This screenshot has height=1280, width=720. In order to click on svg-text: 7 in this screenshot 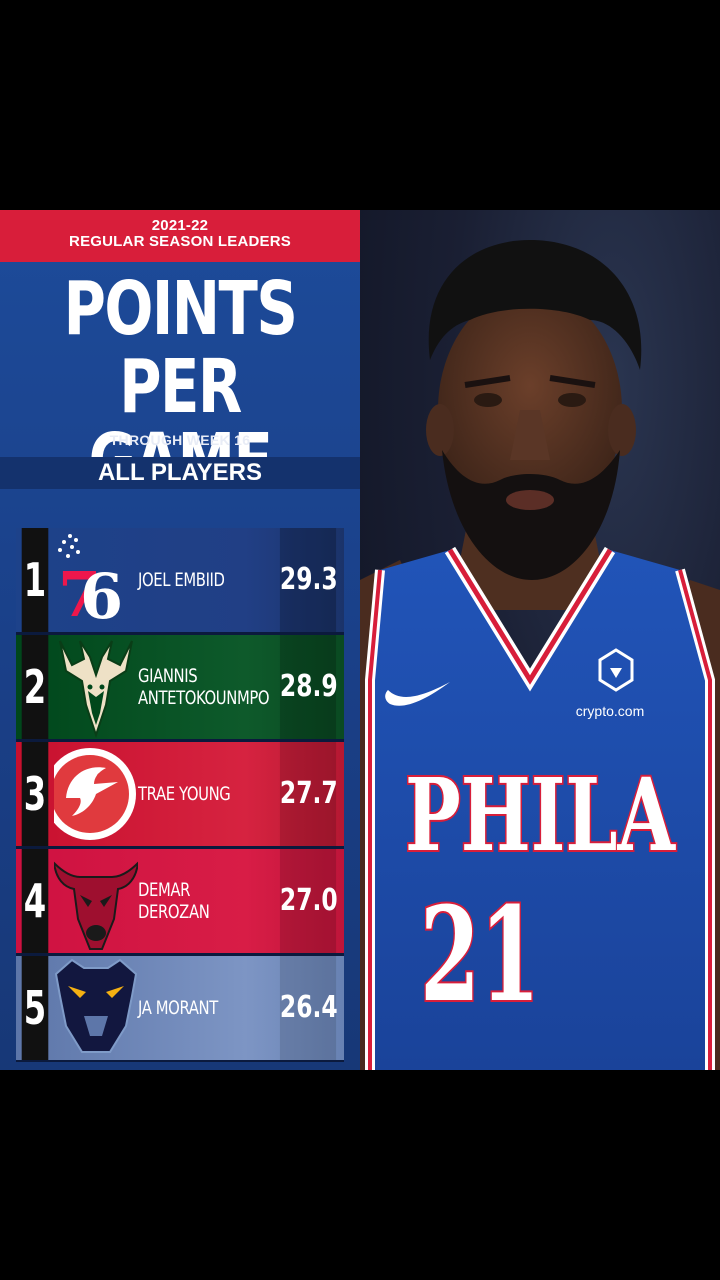, I will do `click(79, 594)`.